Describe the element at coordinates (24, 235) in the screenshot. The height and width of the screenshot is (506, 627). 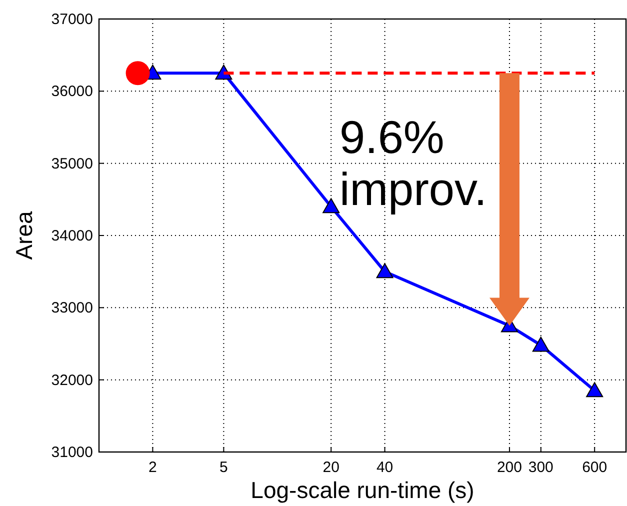
I see `y-axis-title: Area` at that location.